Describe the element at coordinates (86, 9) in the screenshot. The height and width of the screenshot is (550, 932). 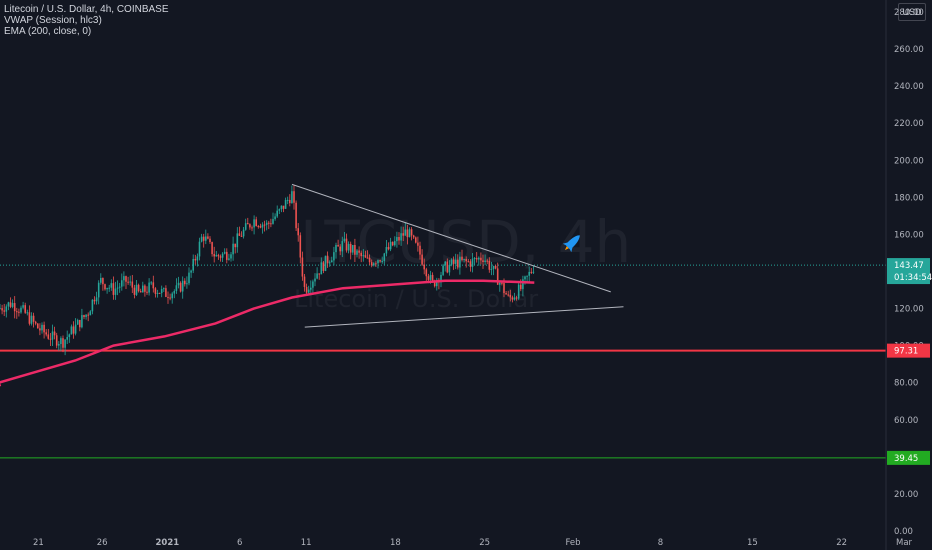
I see `legend-symbol: Litecoin / U.S. Dollar, 4h, COINBASE` at that location.